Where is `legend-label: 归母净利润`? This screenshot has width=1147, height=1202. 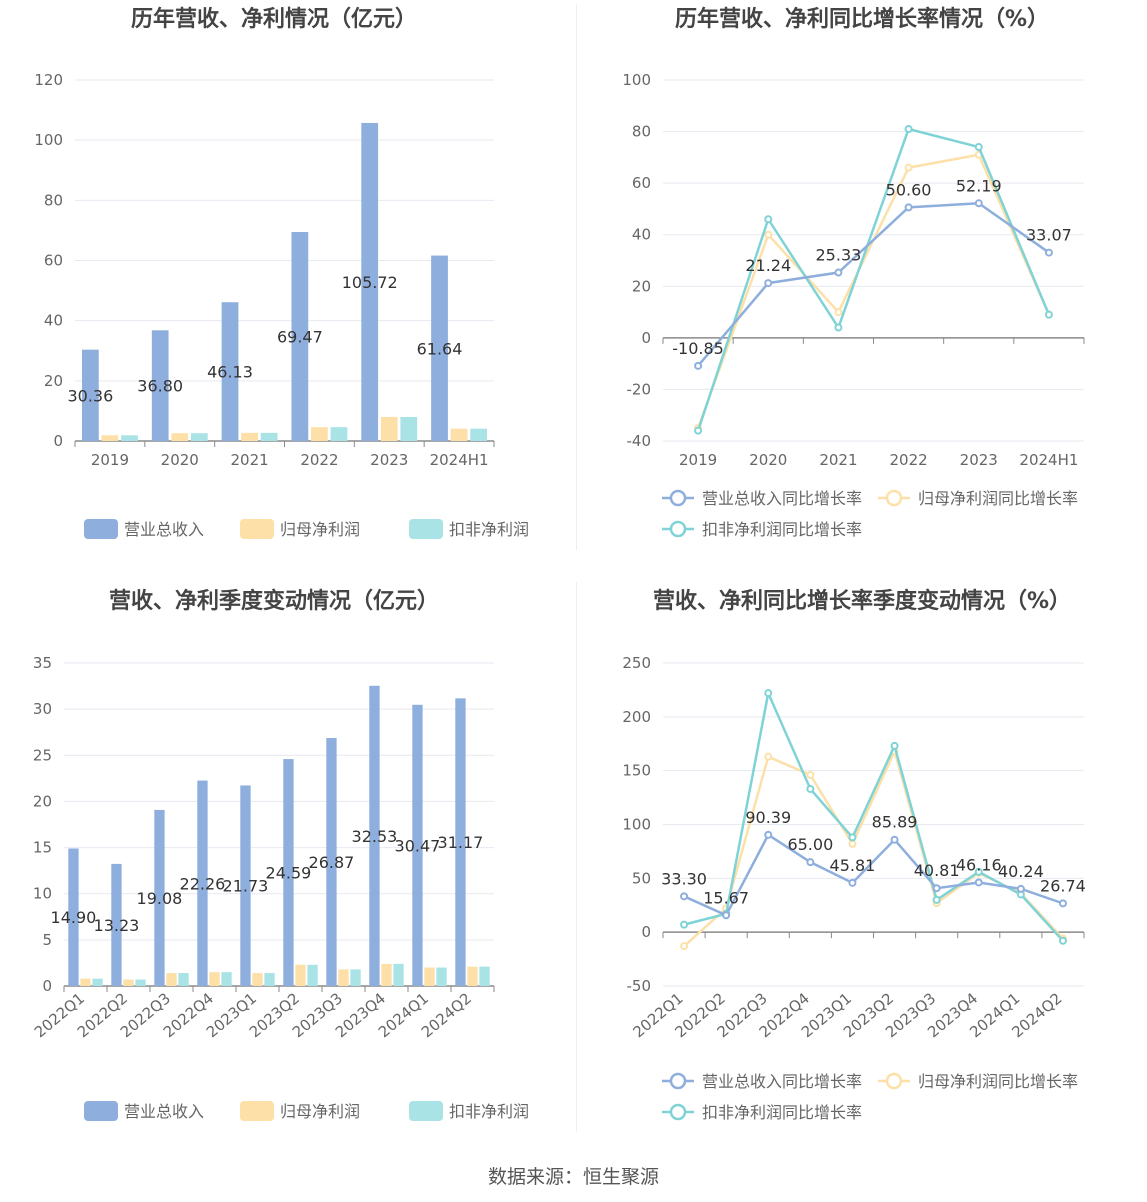 legend-label: 归母净利润 is located at coordinates (320, 529).